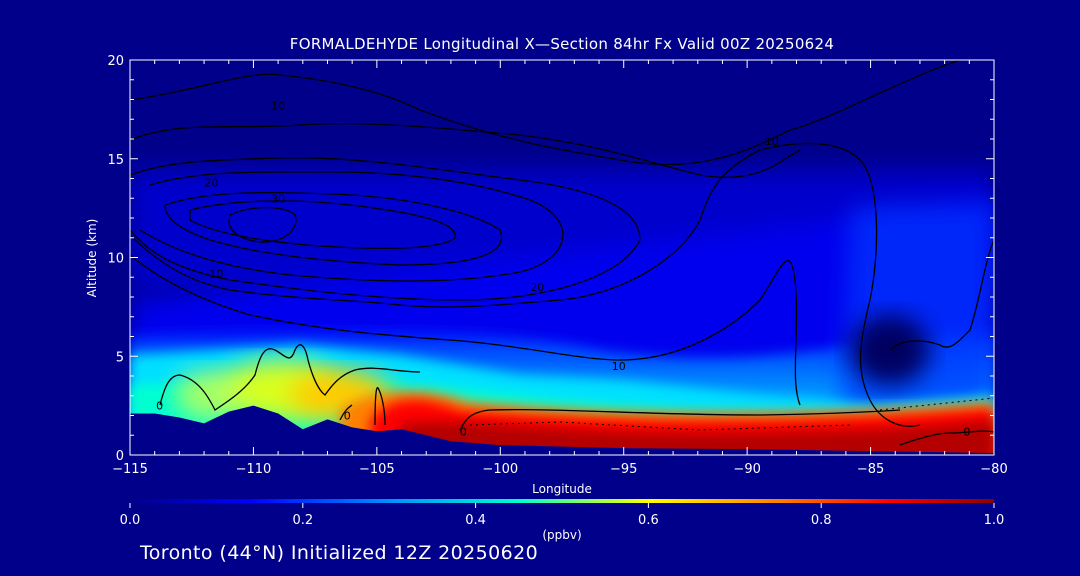 The width and height of the screenshot is (1080, 576). What do you see at coordinates (115, 259) in the screenshot?
I see `y-tick-label: 10` at bounding box center [115, 259].